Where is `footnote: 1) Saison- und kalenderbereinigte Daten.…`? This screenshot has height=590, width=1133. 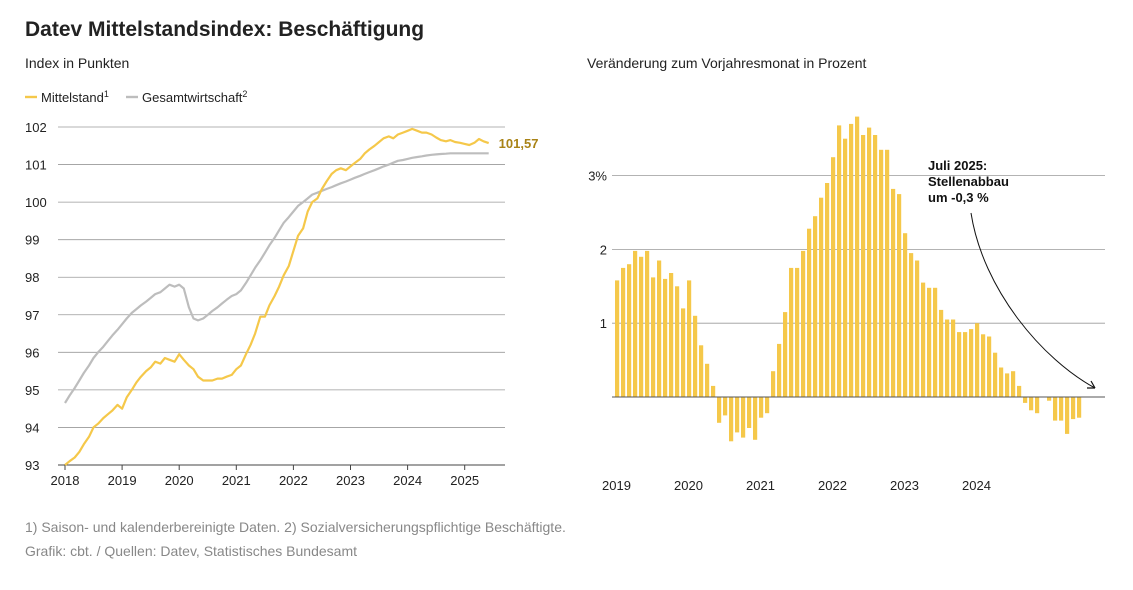
footnote: 1) Saison- und kalenderbereinigte Daten.… is located at coordinates (295, 527).